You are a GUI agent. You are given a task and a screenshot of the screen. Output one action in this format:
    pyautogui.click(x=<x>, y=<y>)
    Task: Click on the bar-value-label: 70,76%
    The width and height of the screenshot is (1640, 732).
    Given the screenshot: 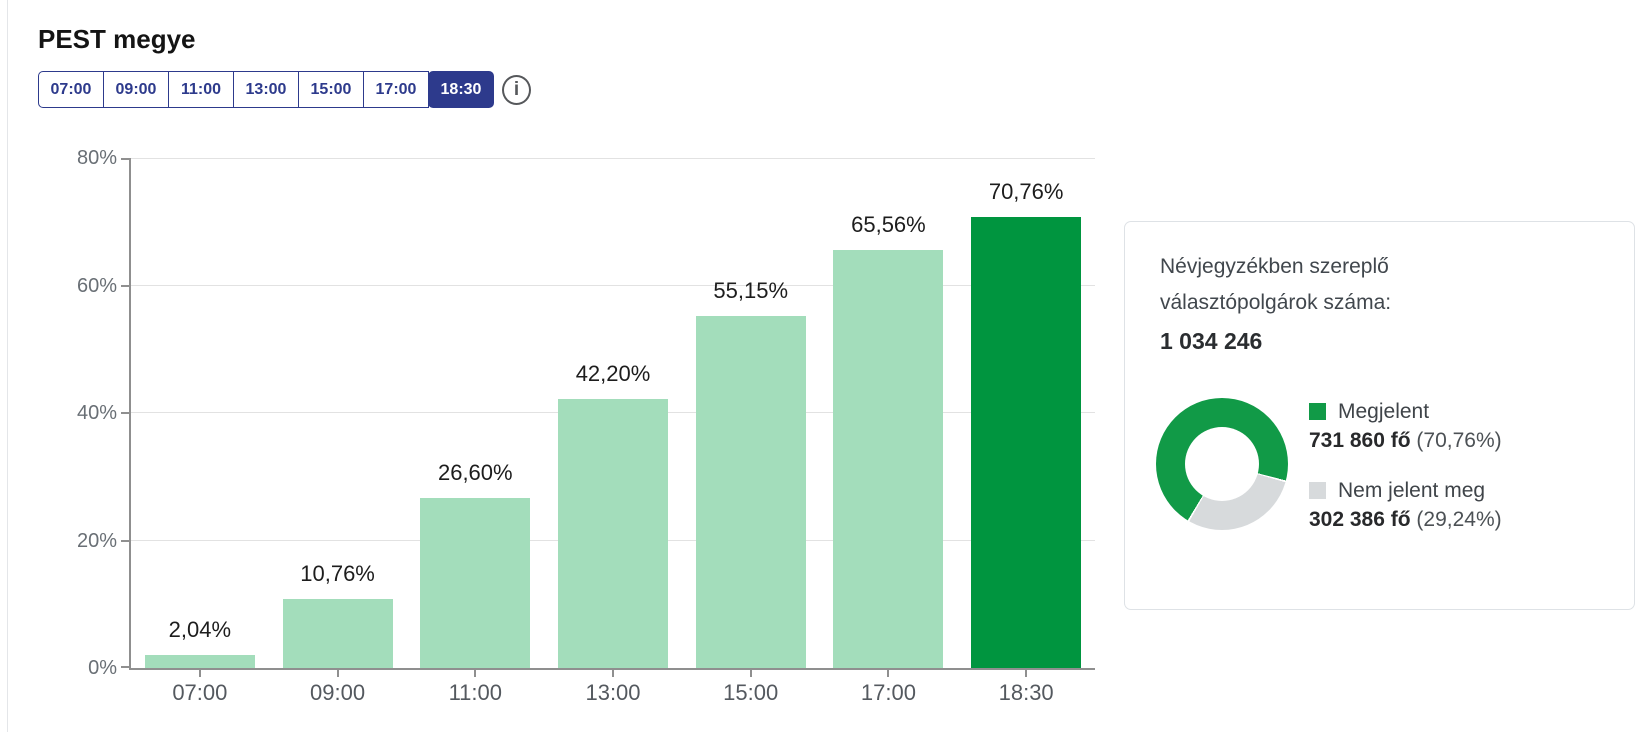 What is the action you would take?
    pyautogui.click(x=1026, y=191)
    